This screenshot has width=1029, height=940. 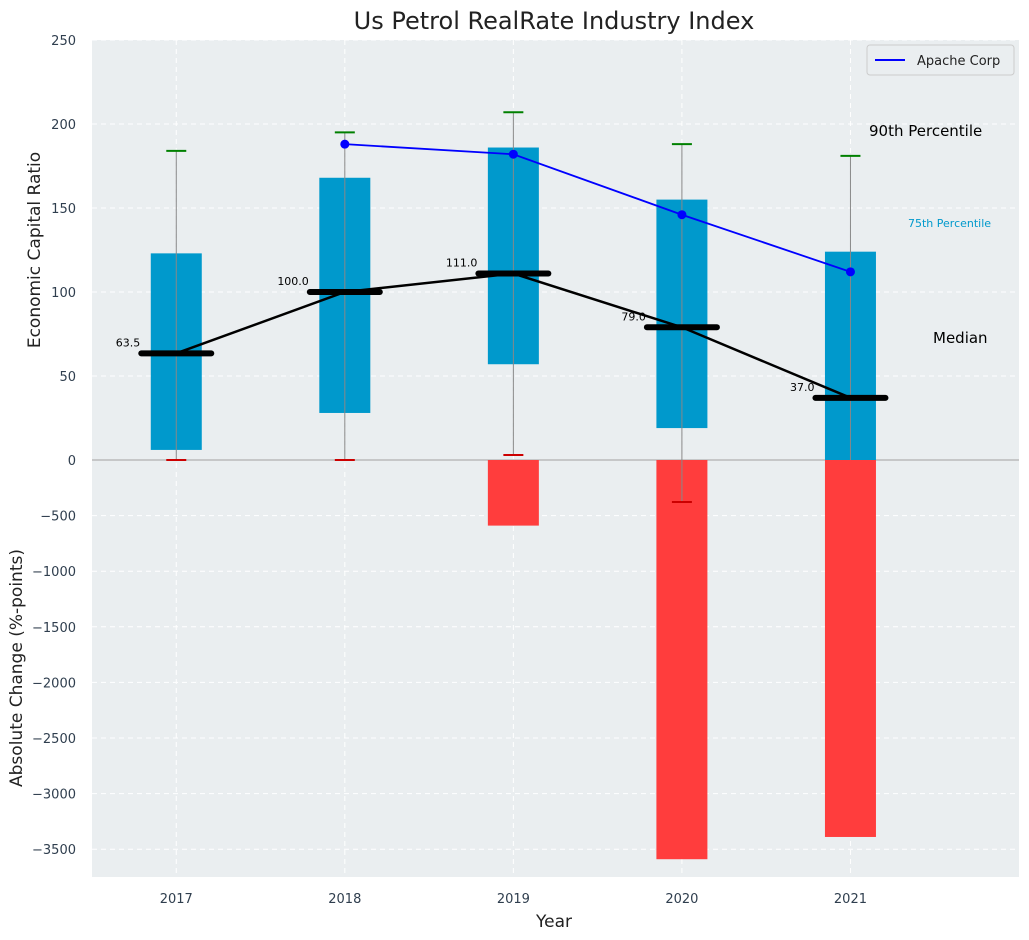 I want to click on y-tick-bottom: −2500, so click(x=54, y=739).